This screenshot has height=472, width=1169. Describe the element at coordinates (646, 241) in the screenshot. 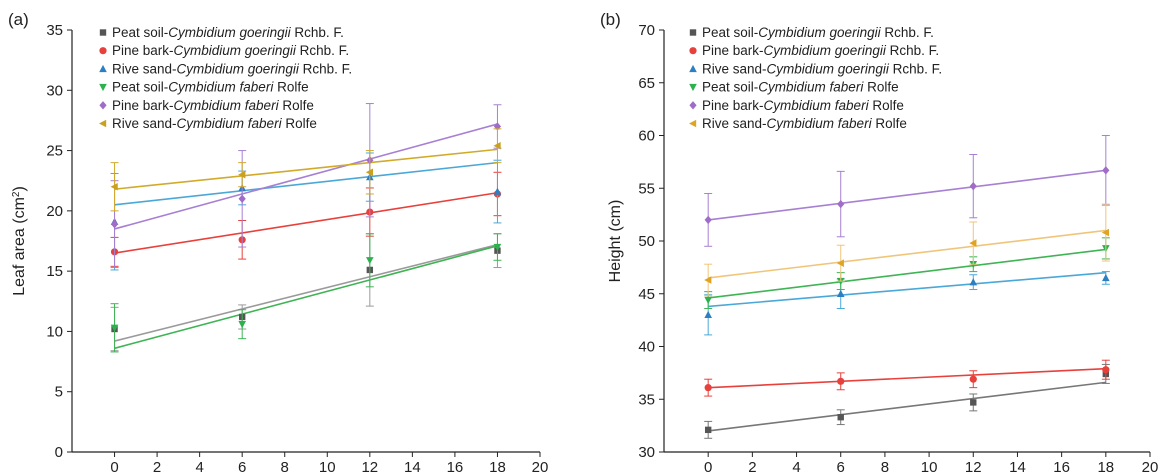

I see `y-tick-label: 50` at that location.